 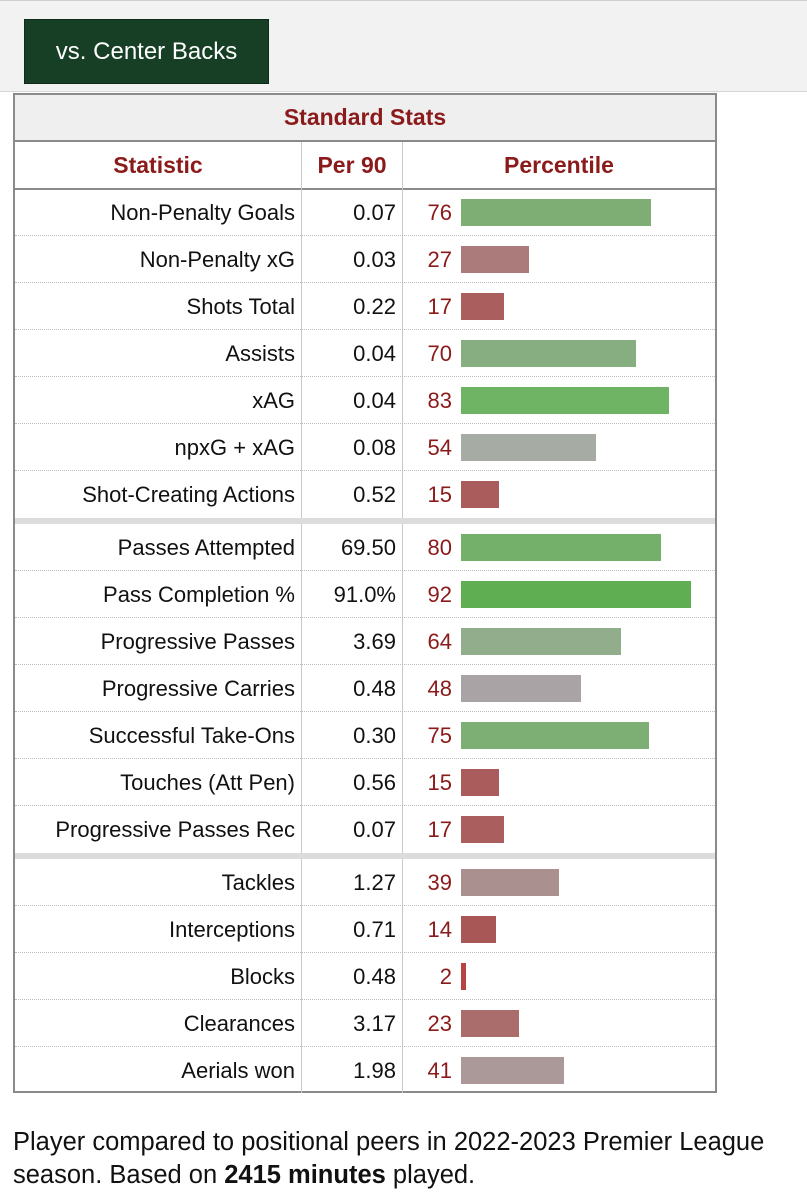 I want to click on percentile-value: 54, so click(x=439, y=447).